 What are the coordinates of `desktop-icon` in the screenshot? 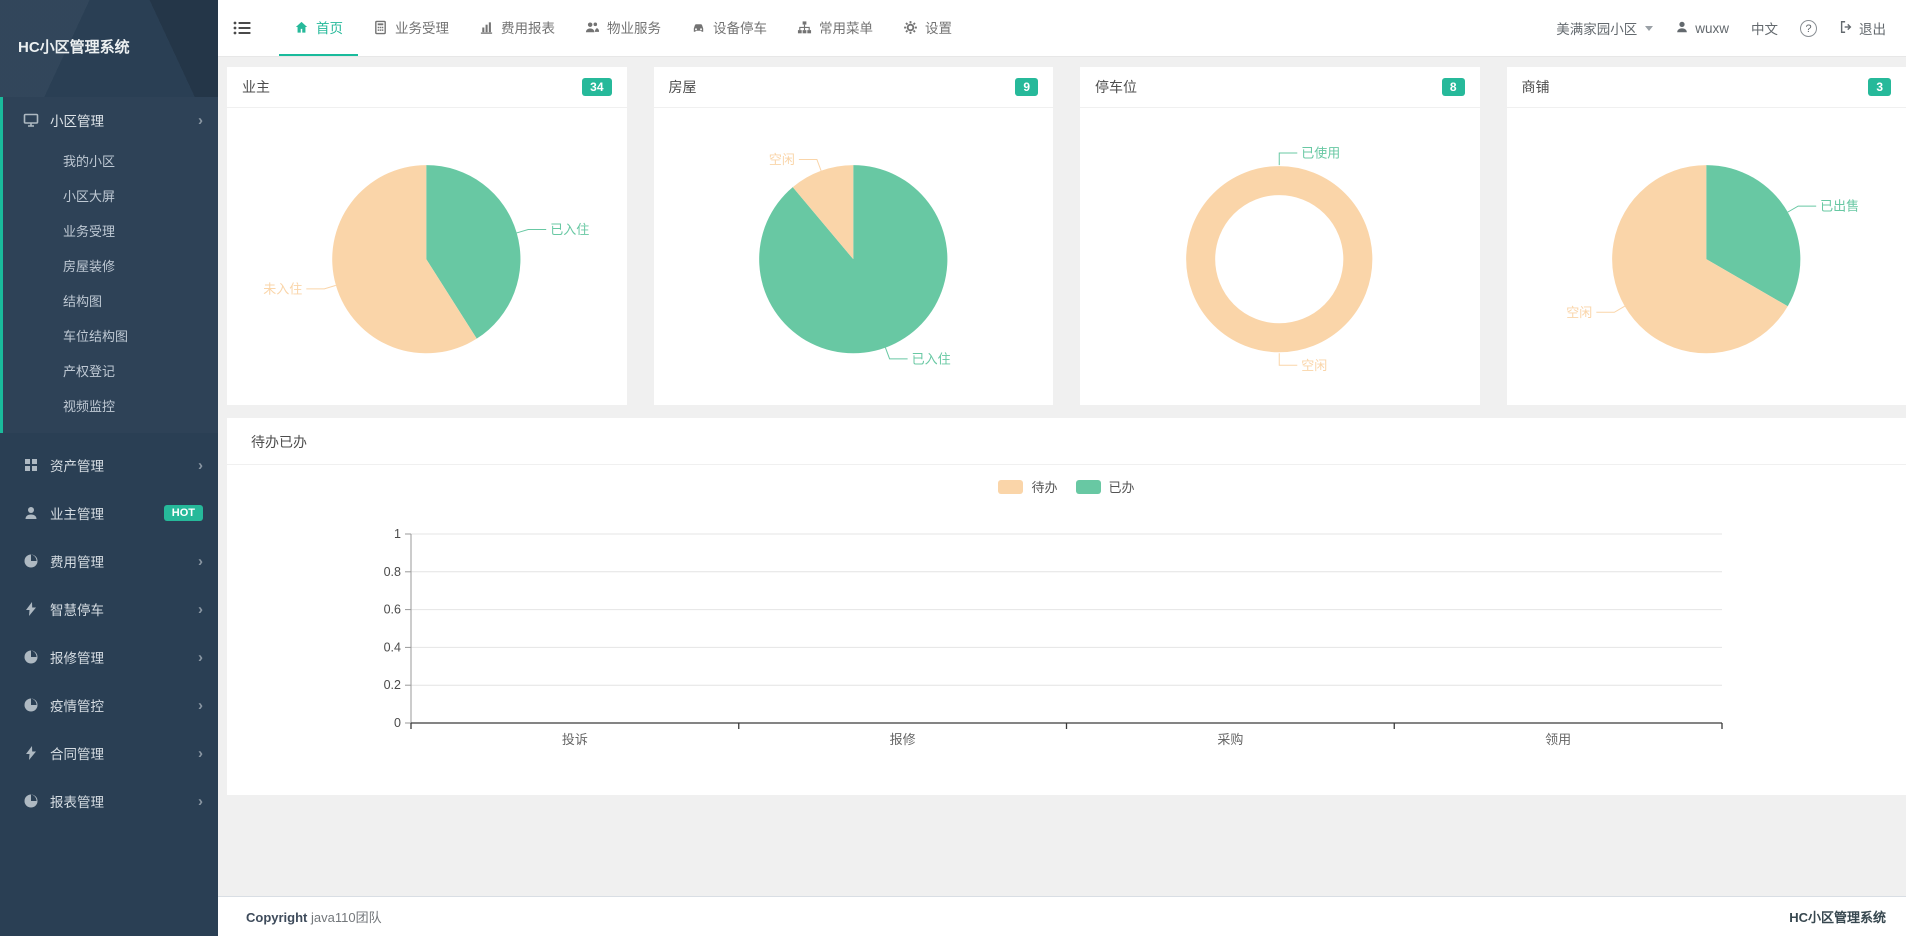 It's located at (31, 120).